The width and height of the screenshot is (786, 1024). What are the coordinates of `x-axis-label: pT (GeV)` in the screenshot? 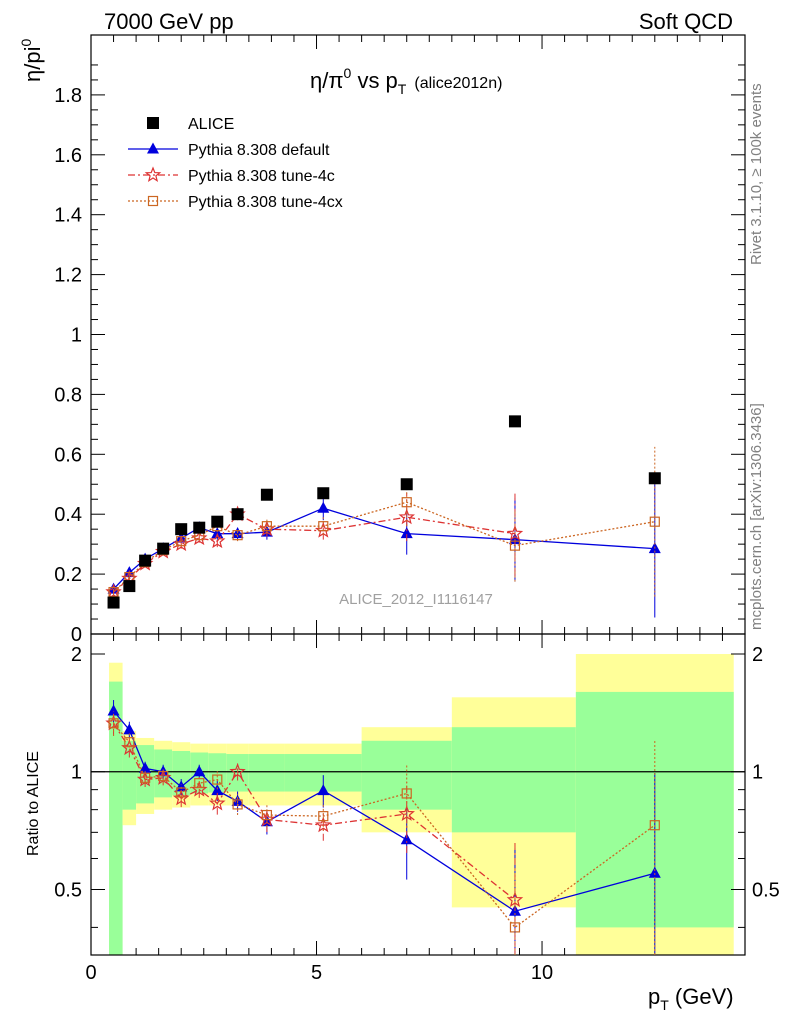 It's located at (691, 998).